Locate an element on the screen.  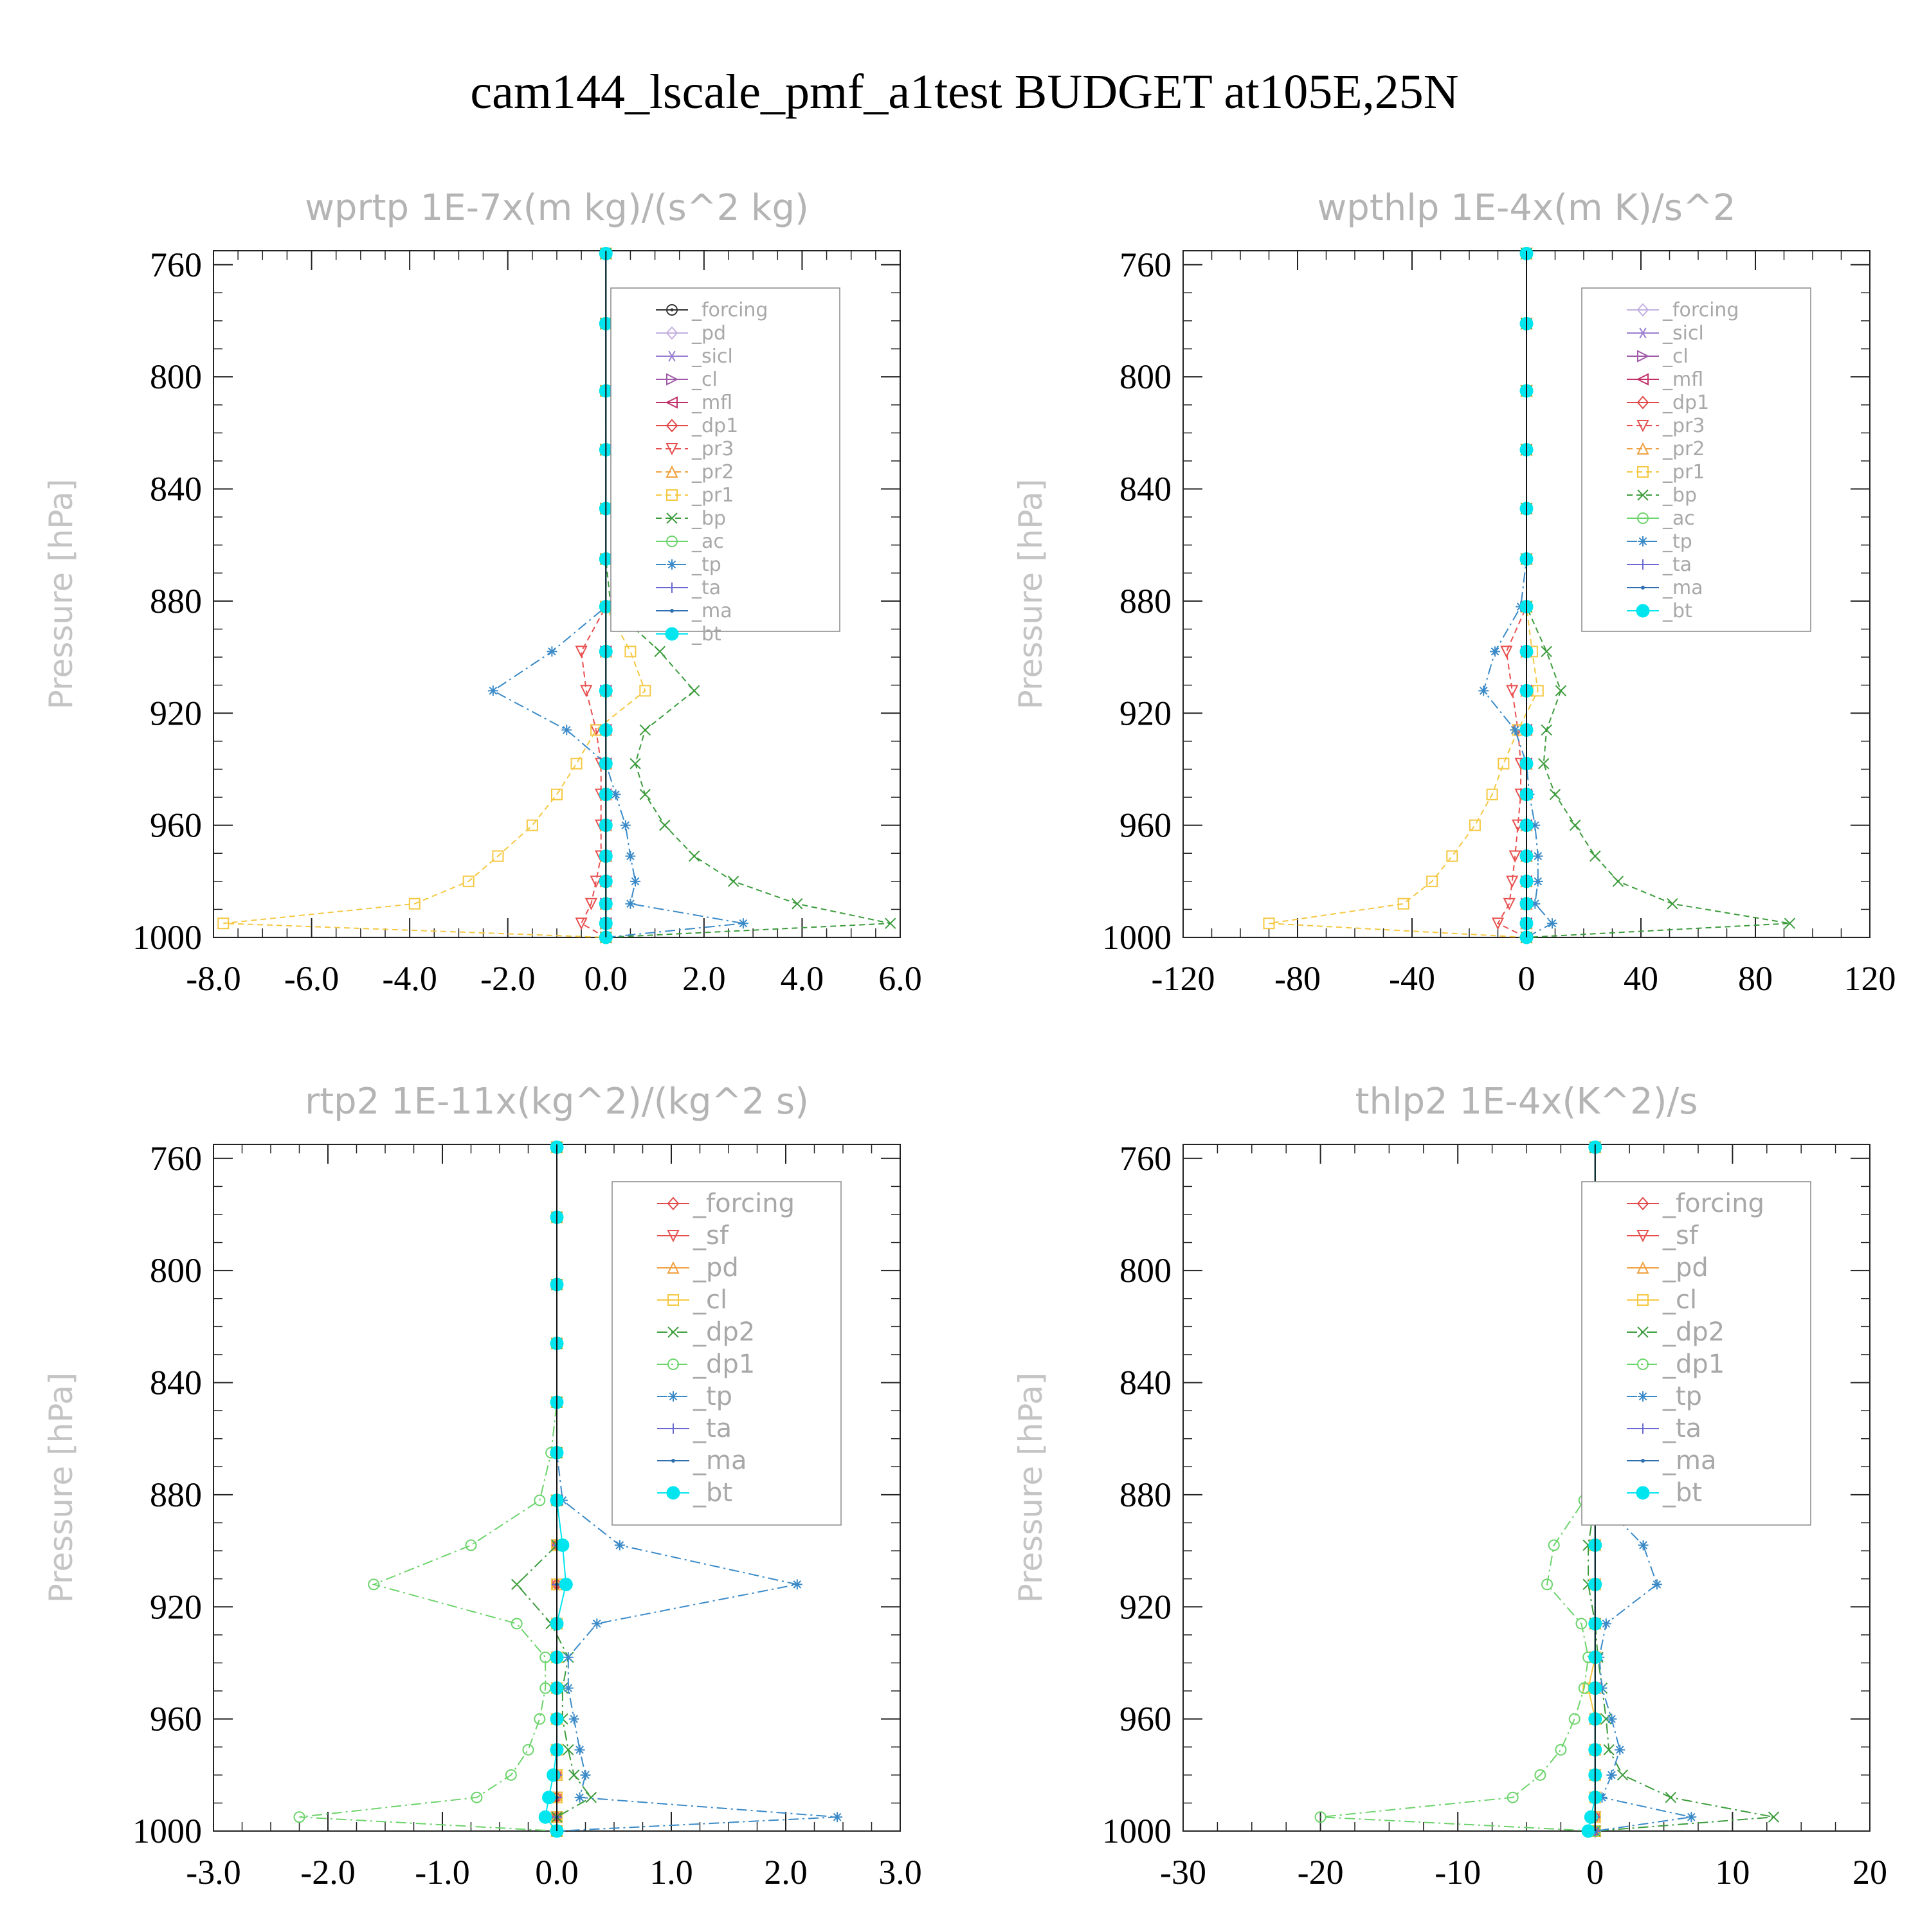
x-tick-label: -2.0 is located at coordinates (508, 978).